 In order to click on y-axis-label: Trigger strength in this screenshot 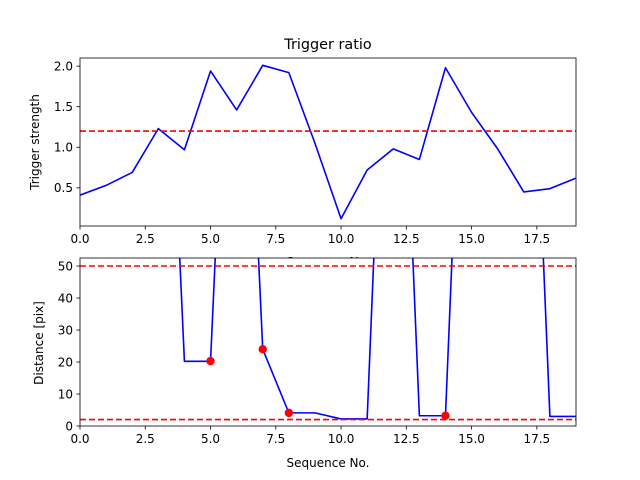, I will do `click(35, 142)`.